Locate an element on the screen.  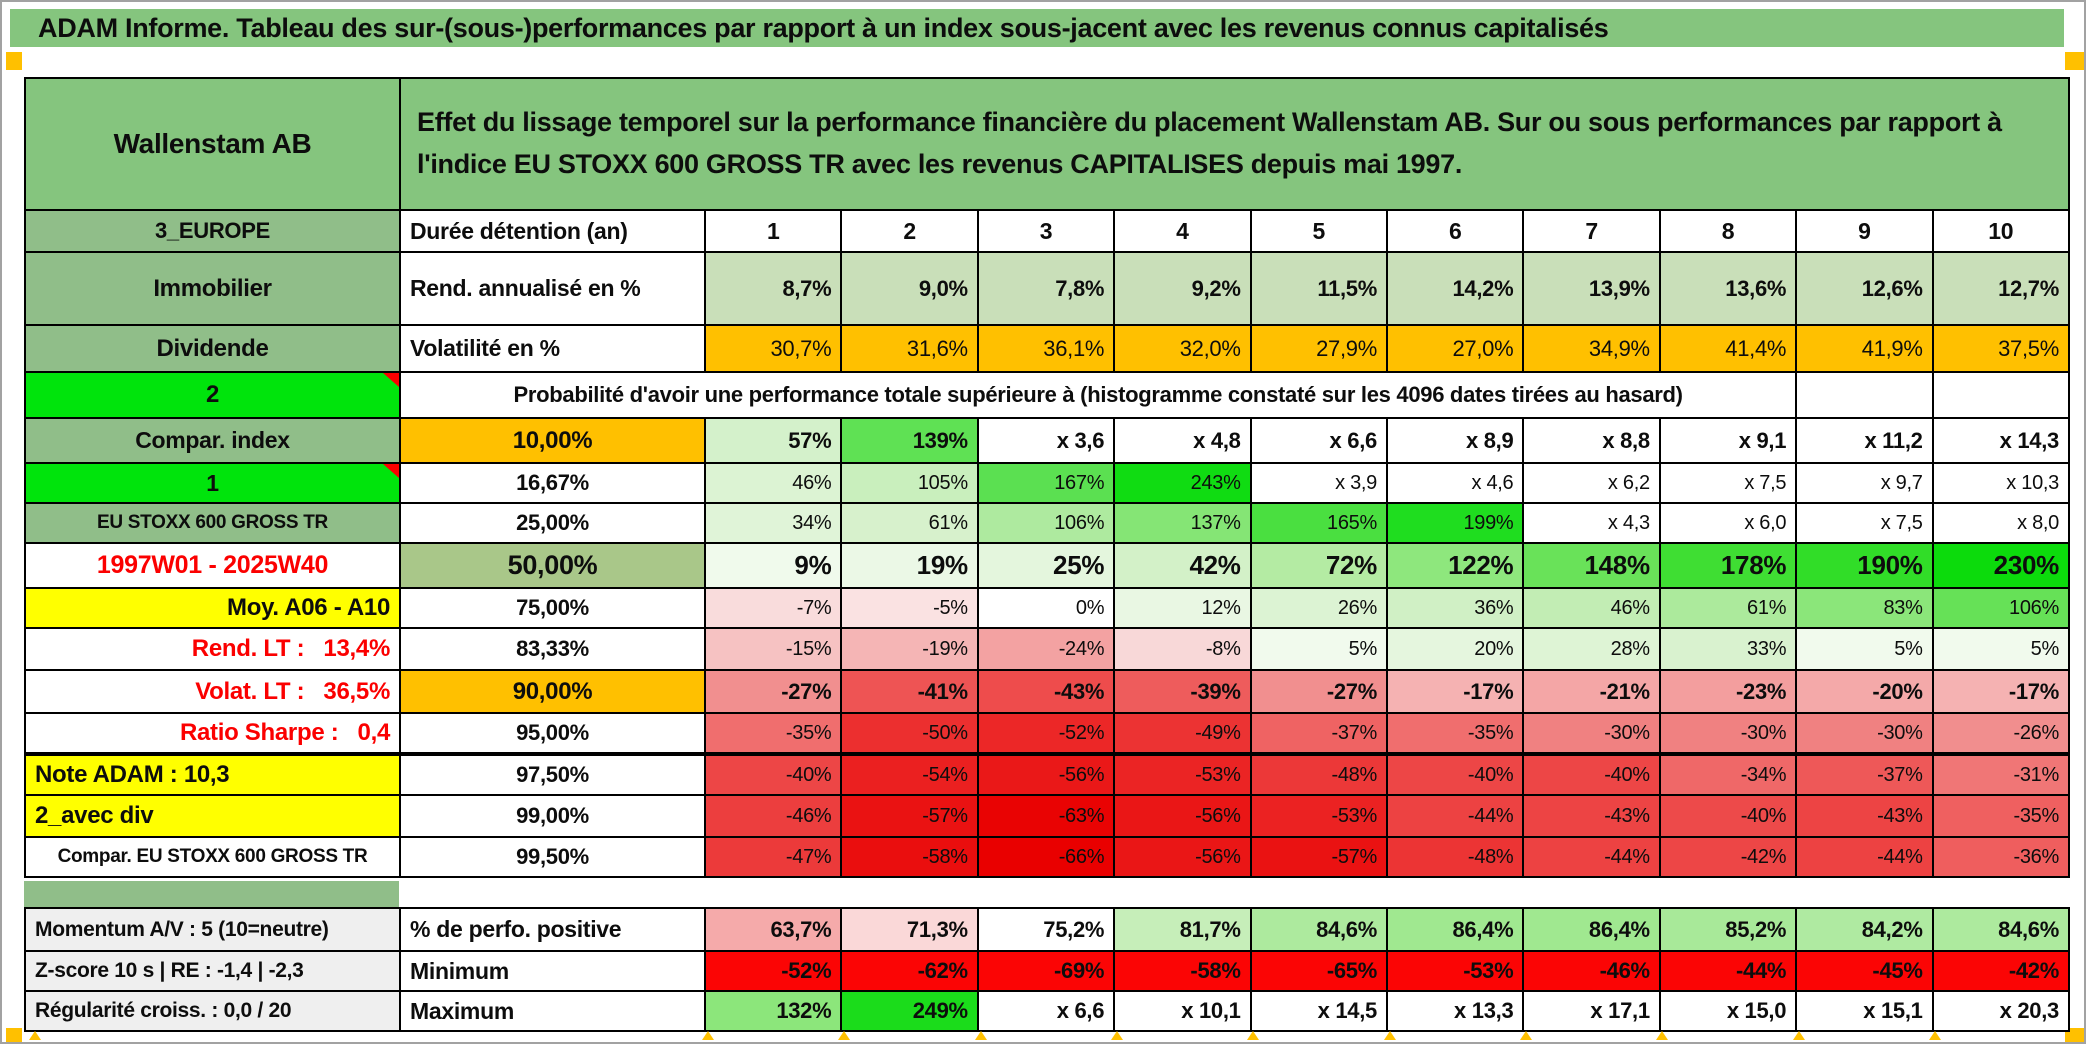
row-header: 50,00% is located at coordinates (551, 564).